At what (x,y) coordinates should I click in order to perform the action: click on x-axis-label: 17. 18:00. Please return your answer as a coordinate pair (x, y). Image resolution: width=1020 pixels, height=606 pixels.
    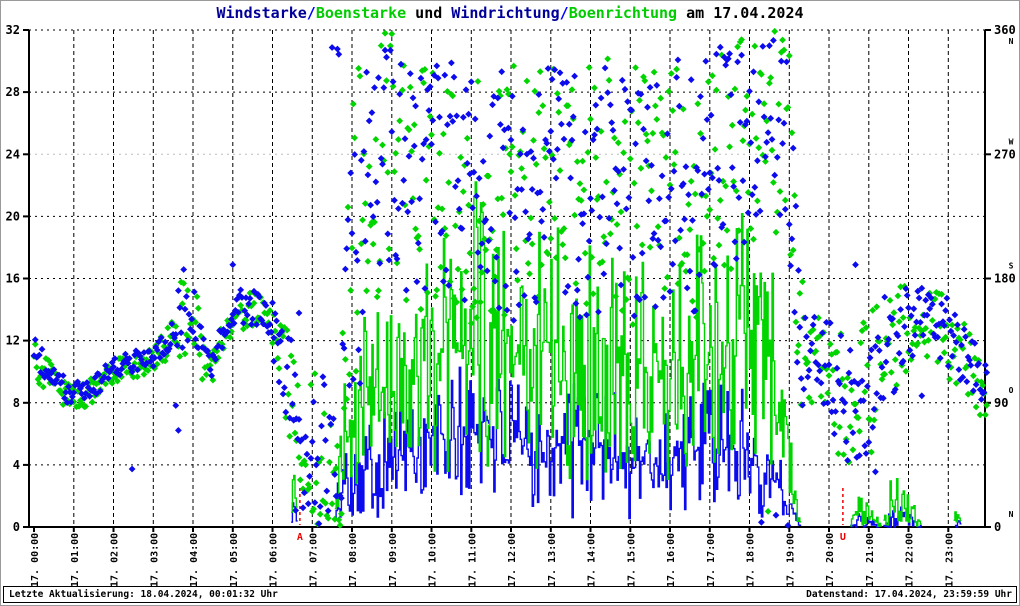
    Looking at the image, I should click on (751, 560).